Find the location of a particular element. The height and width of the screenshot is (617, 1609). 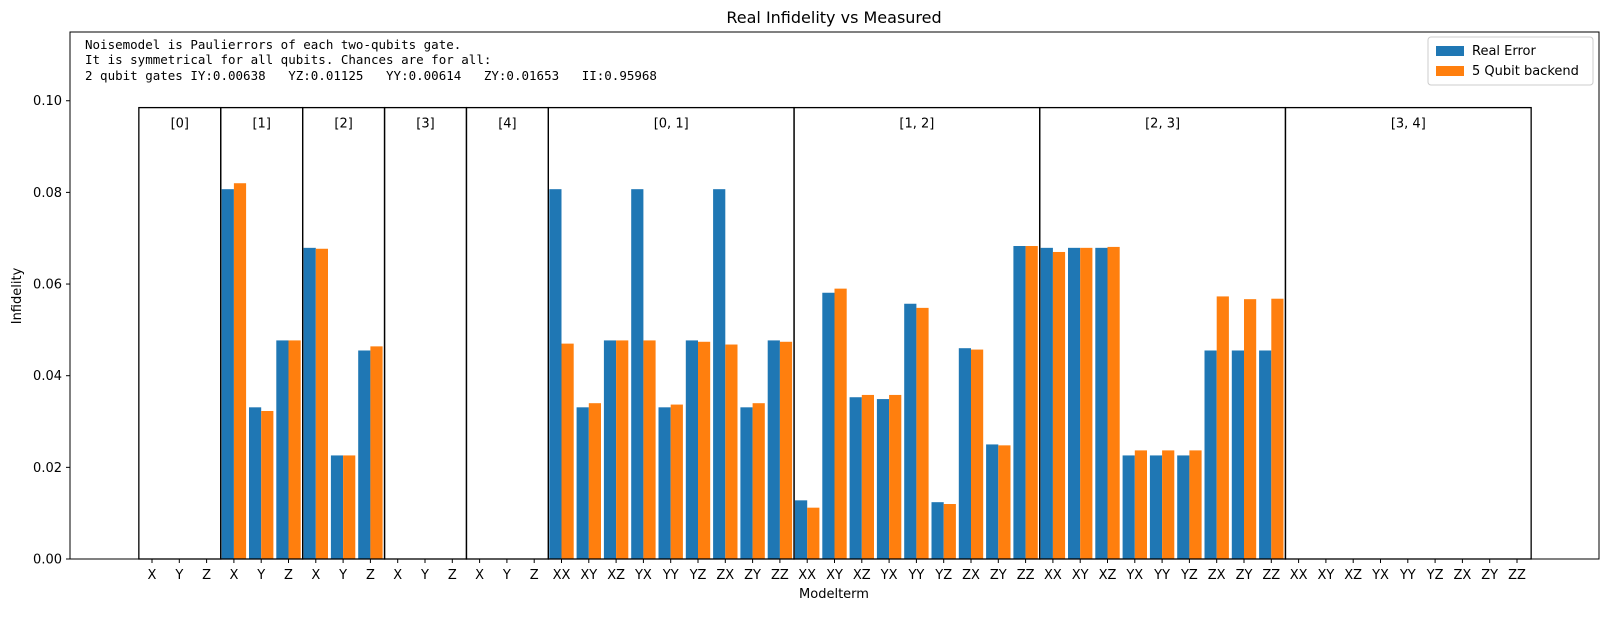

x-tick-label-29: YZ is located at coordinates (943, 575).